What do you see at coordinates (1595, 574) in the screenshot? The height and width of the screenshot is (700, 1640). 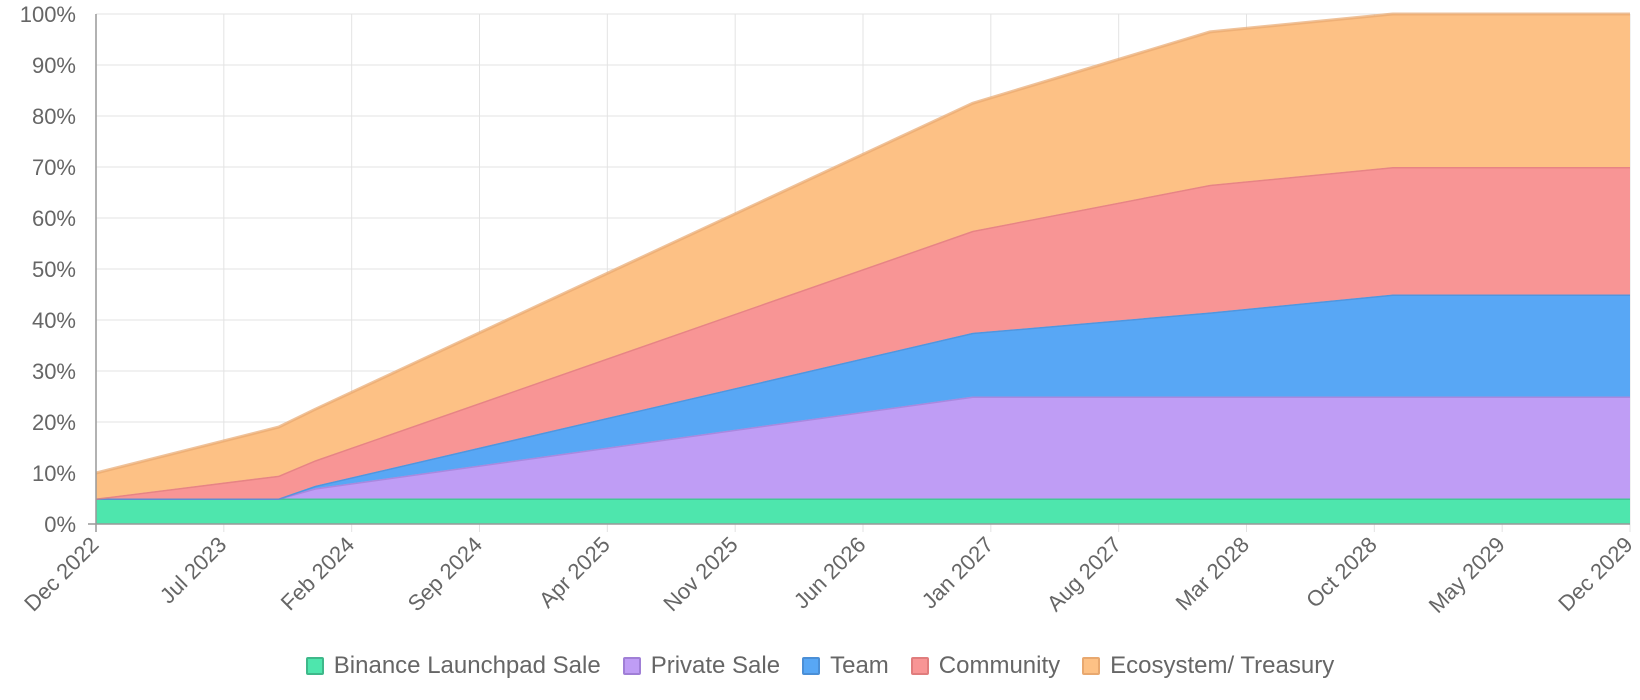 I see `x-tick-label: Dec 2029` at bounding box center [1595, 574].